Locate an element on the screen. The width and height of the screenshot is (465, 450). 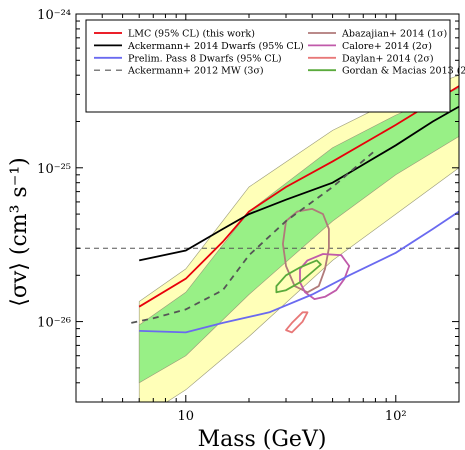
legend-label: LMC (95% CL) (this work) is located at coordinates (191, 34).